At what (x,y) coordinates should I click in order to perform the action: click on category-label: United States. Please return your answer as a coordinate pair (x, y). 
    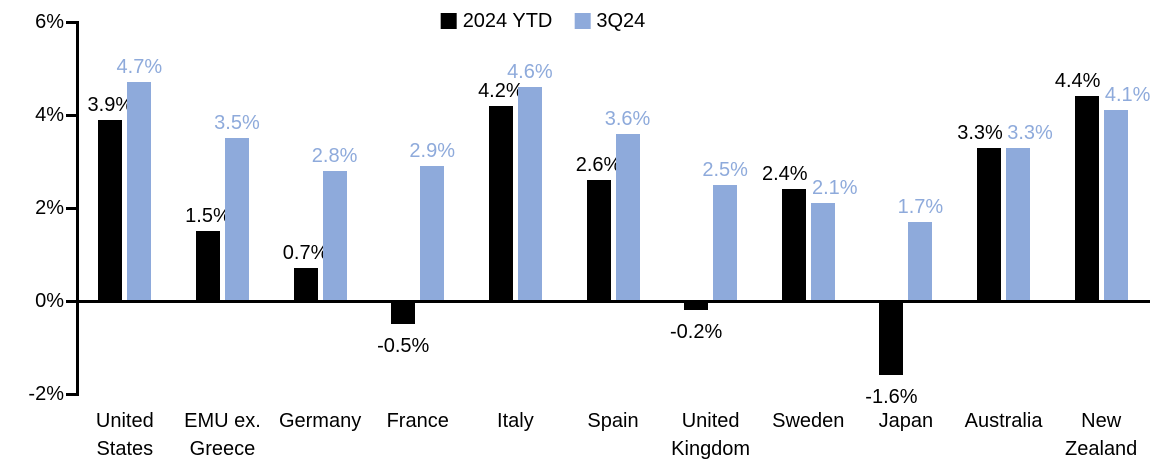
    Looking at the image, I should click on (124, 435).